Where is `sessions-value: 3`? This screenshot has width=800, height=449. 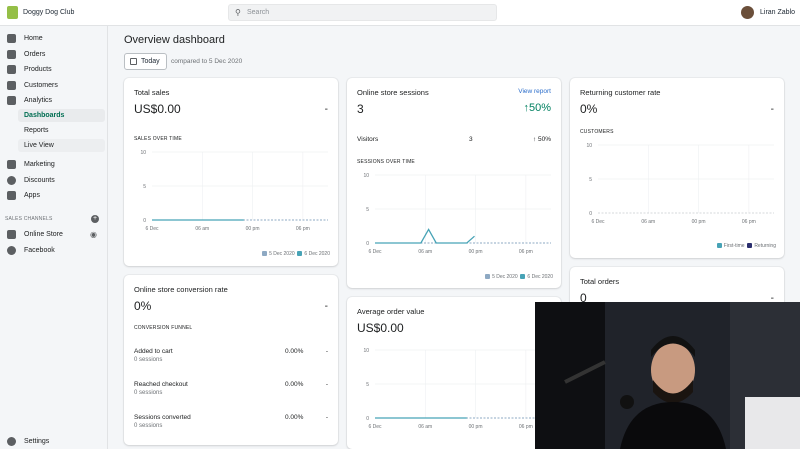
sessions-value: 3 is located at coordinates (360, 109).